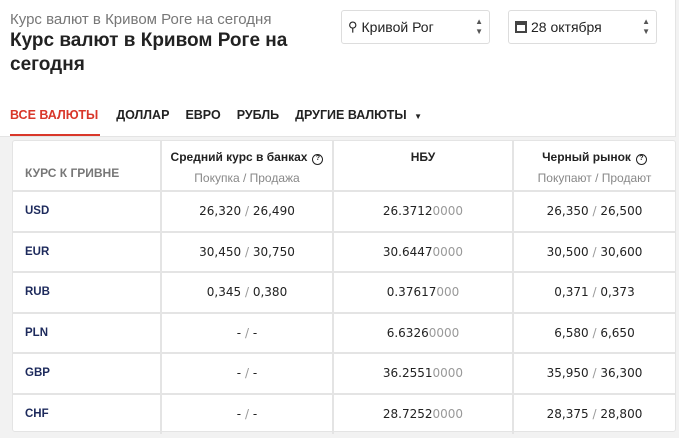 The width and height of the screenshot is (679, 438). What do you see at coordinates (273, 211) in the screenshot?
I see `bank-sell: 26,490` at bounding box center [273, 211].